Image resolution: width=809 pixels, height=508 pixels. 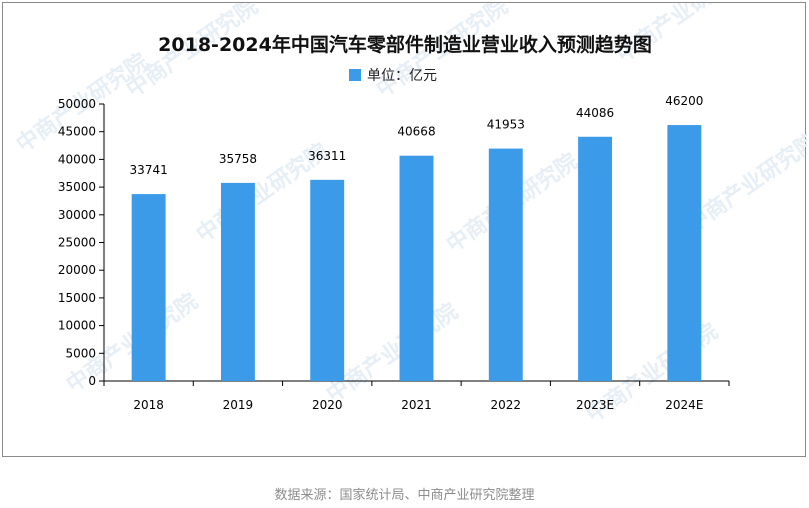 I want to click on data-labels: 33741 35758 36311 40668 41953 44086 46200, so click(x=417, y=135).